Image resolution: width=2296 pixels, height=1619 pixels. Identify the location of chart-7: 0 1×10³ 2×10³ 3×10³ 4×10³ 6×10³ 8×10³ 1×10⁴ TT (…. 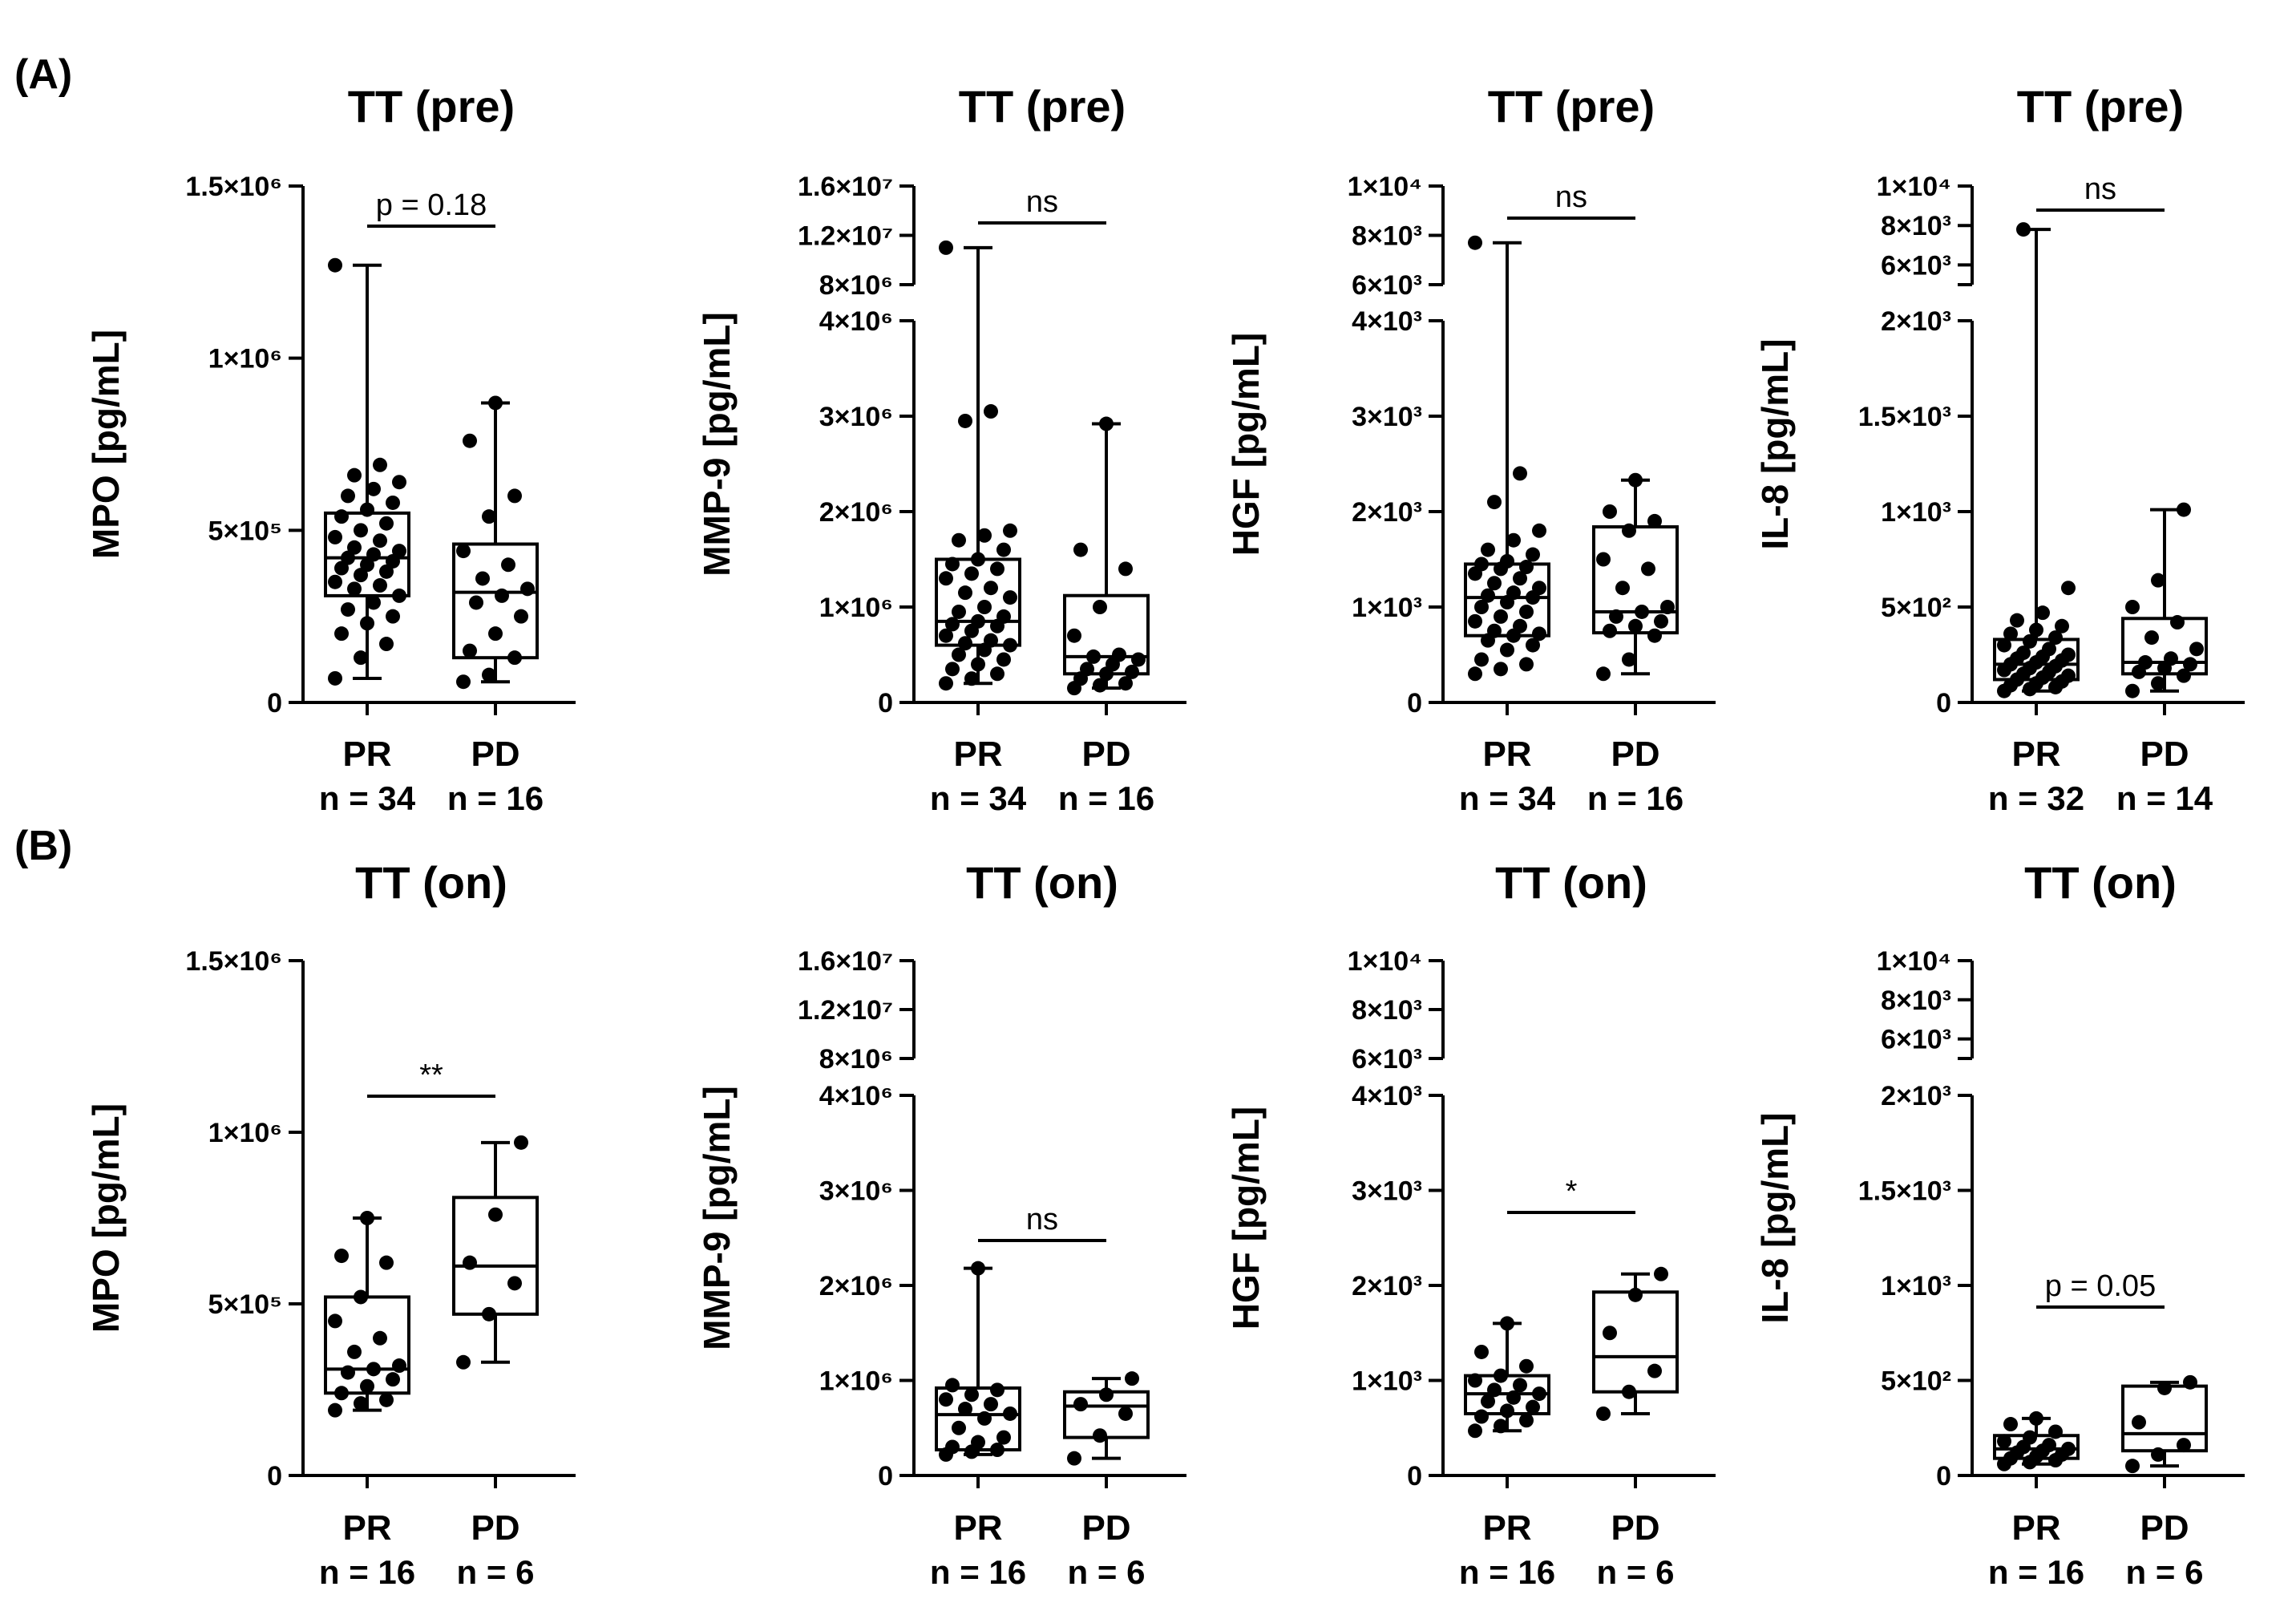
(1470, 1224).